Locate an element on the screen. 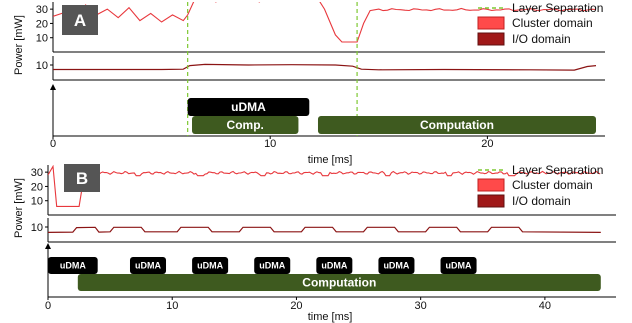 This screenshot has height=323, width=632. block-label: Comp. is located at coordinates (245, 125).